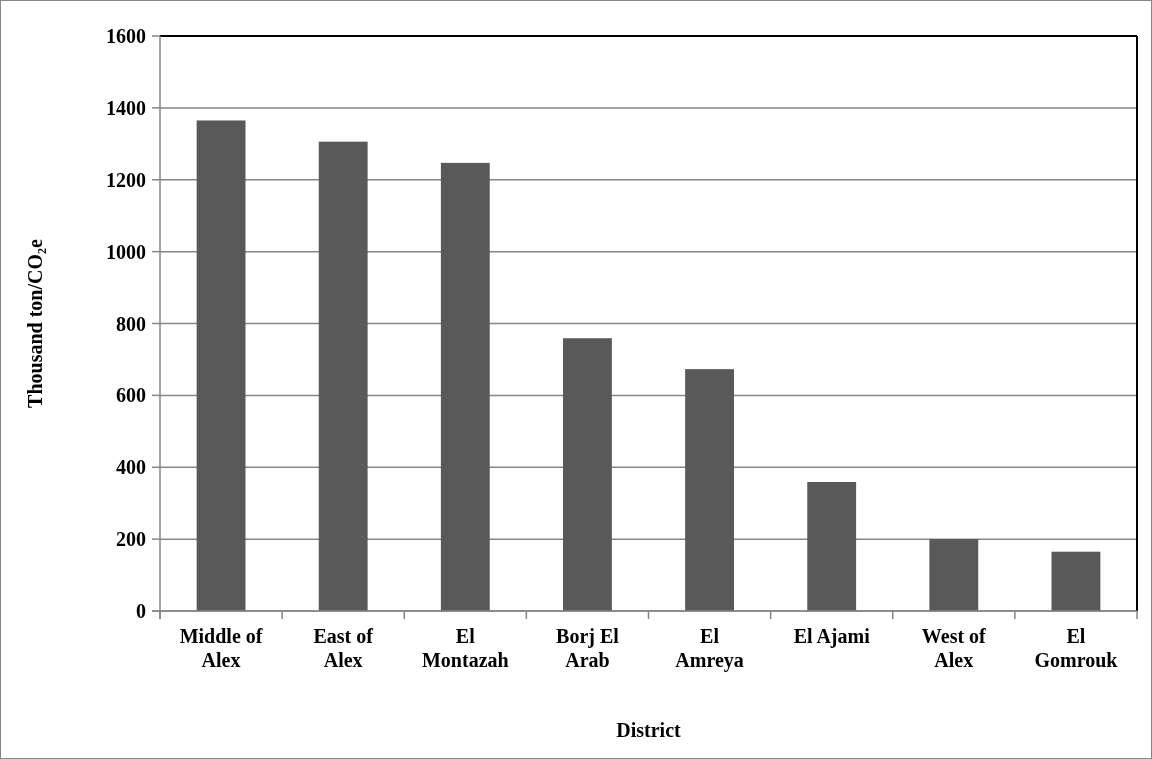 The height and width of the screenshot is (759, 1152). What do you see at coordinates (1076, 648) in the screenshot?
I see `x-tick-label: El Gomrouk` at bounding box center [1076, 648].